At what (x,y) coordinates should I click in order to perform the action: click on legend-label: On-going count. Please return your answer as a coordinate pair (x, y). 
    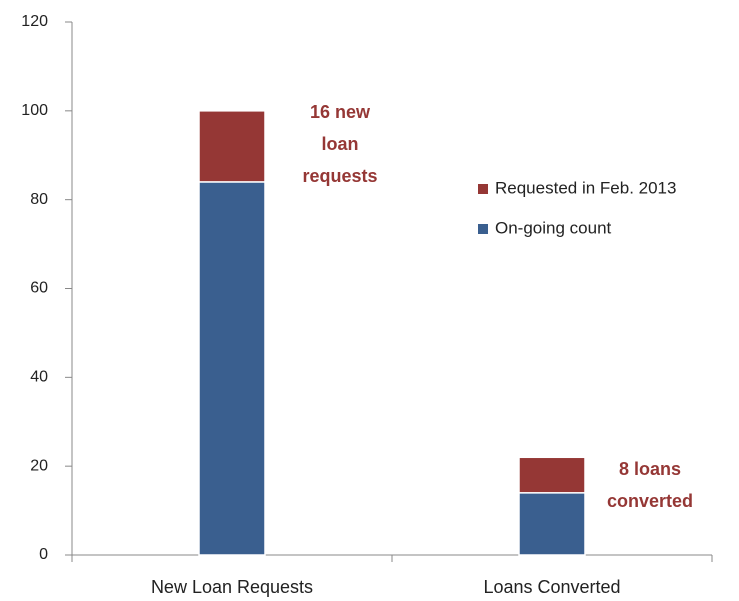
    Looking at the image, I should click on (553, 227).